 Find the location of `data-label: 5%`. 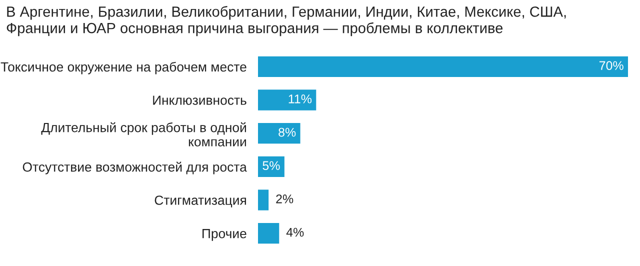

data-label: 5% is located at coordinates (271, 165).